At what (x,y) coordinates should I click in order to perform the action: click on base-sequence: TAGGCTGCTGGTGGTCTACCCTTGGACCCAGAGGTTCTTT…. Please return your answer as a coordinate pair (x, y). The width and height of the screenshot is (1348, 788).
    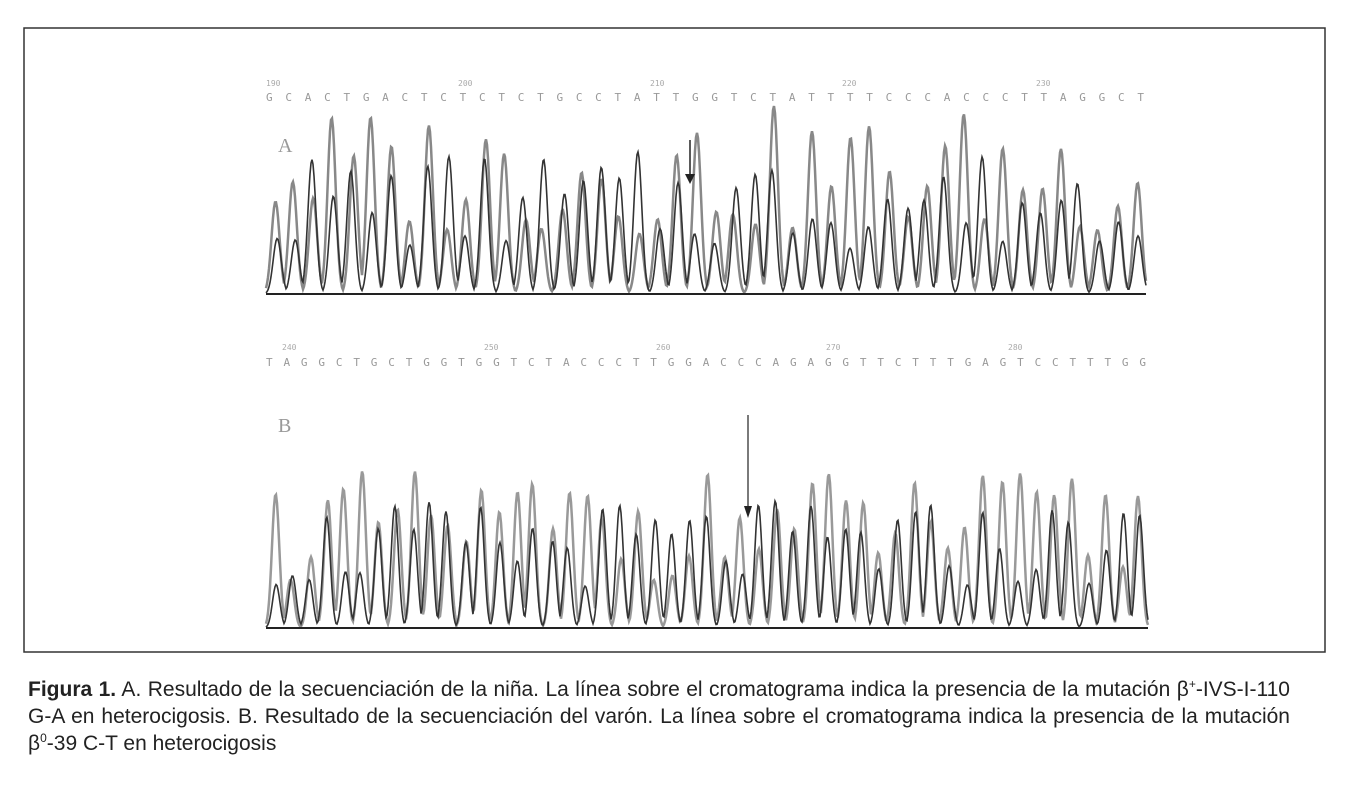
    Looking at the image, I should click on (706, 362).